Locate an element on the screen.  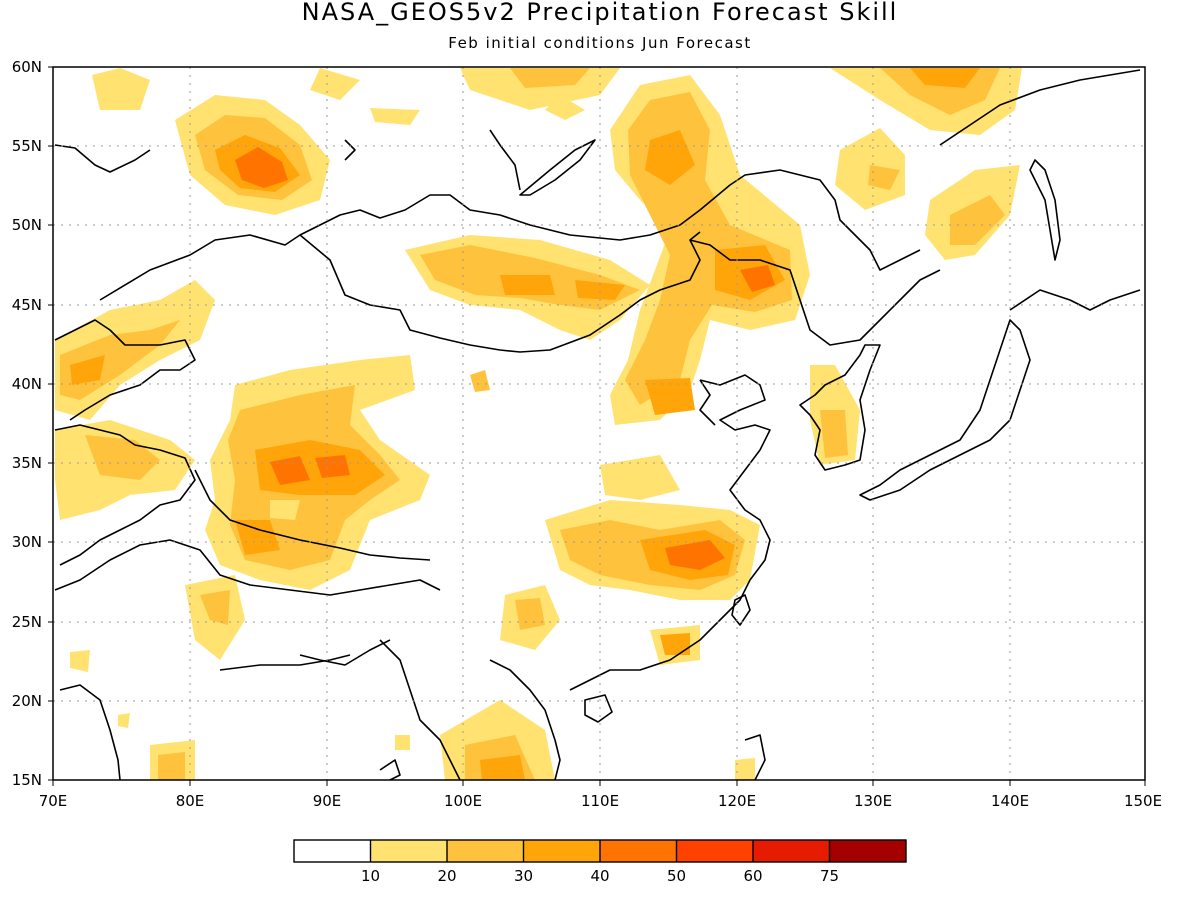
colorbar-label: 20 is located at coordinates (446, 876).